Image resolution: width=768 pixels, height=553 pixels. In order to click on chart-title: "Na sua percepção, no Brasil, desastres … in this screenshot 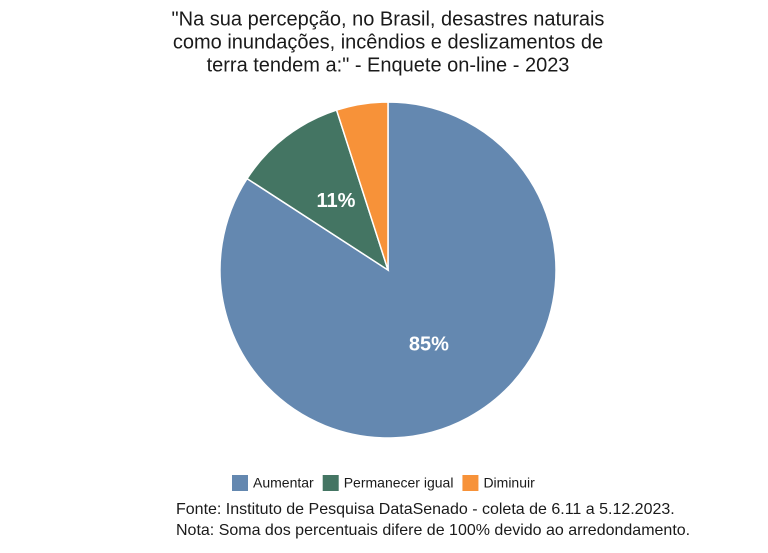, I will do `click(388, 19)`.